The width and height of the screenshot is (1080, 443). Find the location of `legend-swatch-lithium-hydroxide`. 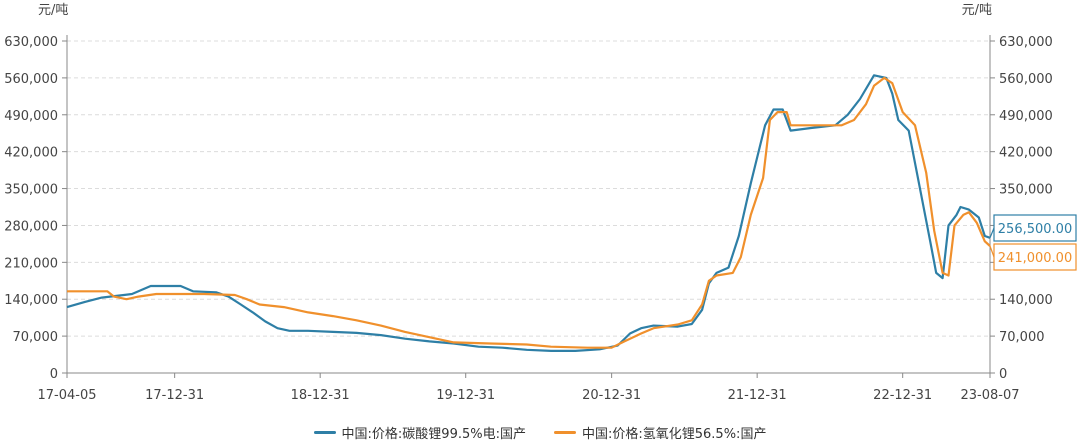

legend-swatch-lithium-hydroxide is located at coordinates (565, 432).